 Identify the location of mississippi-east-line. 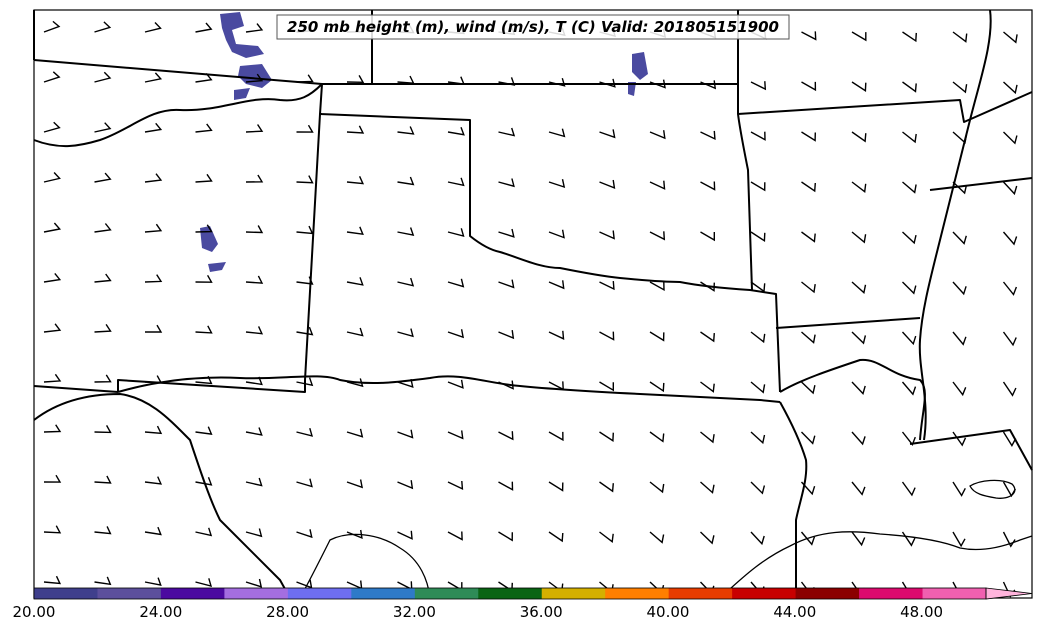
(981, 184).